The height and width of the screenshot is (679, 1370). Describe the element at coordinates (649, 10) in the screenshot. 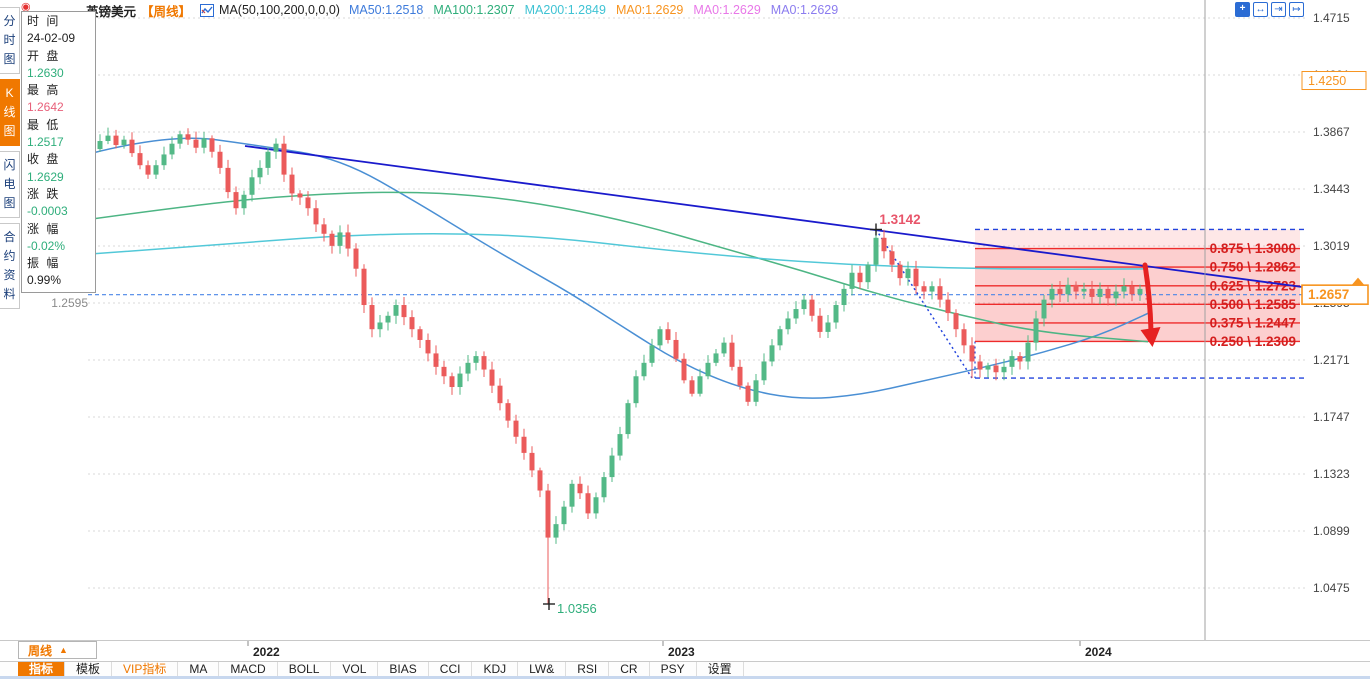

I see `ma-value-3: MA0:1.2629` at that location.